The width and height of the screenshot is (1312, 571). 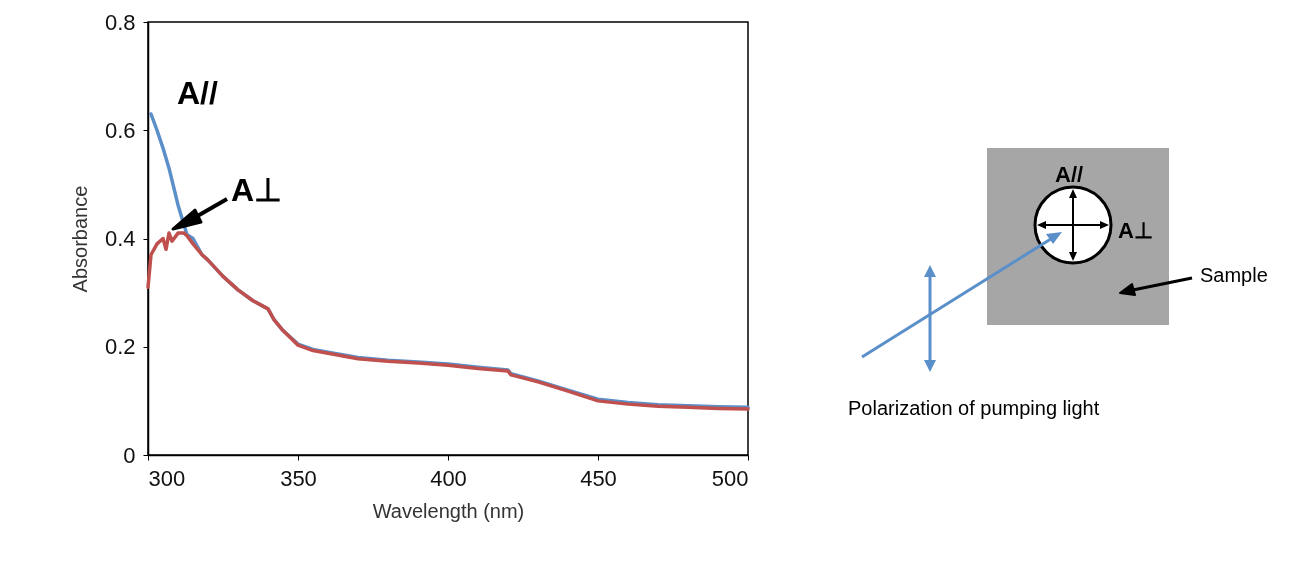 What do you see at coordinates (79, 239) in the screenshot?
I see `y-axis-title: Absorbance` at bounding box center [79, 239].